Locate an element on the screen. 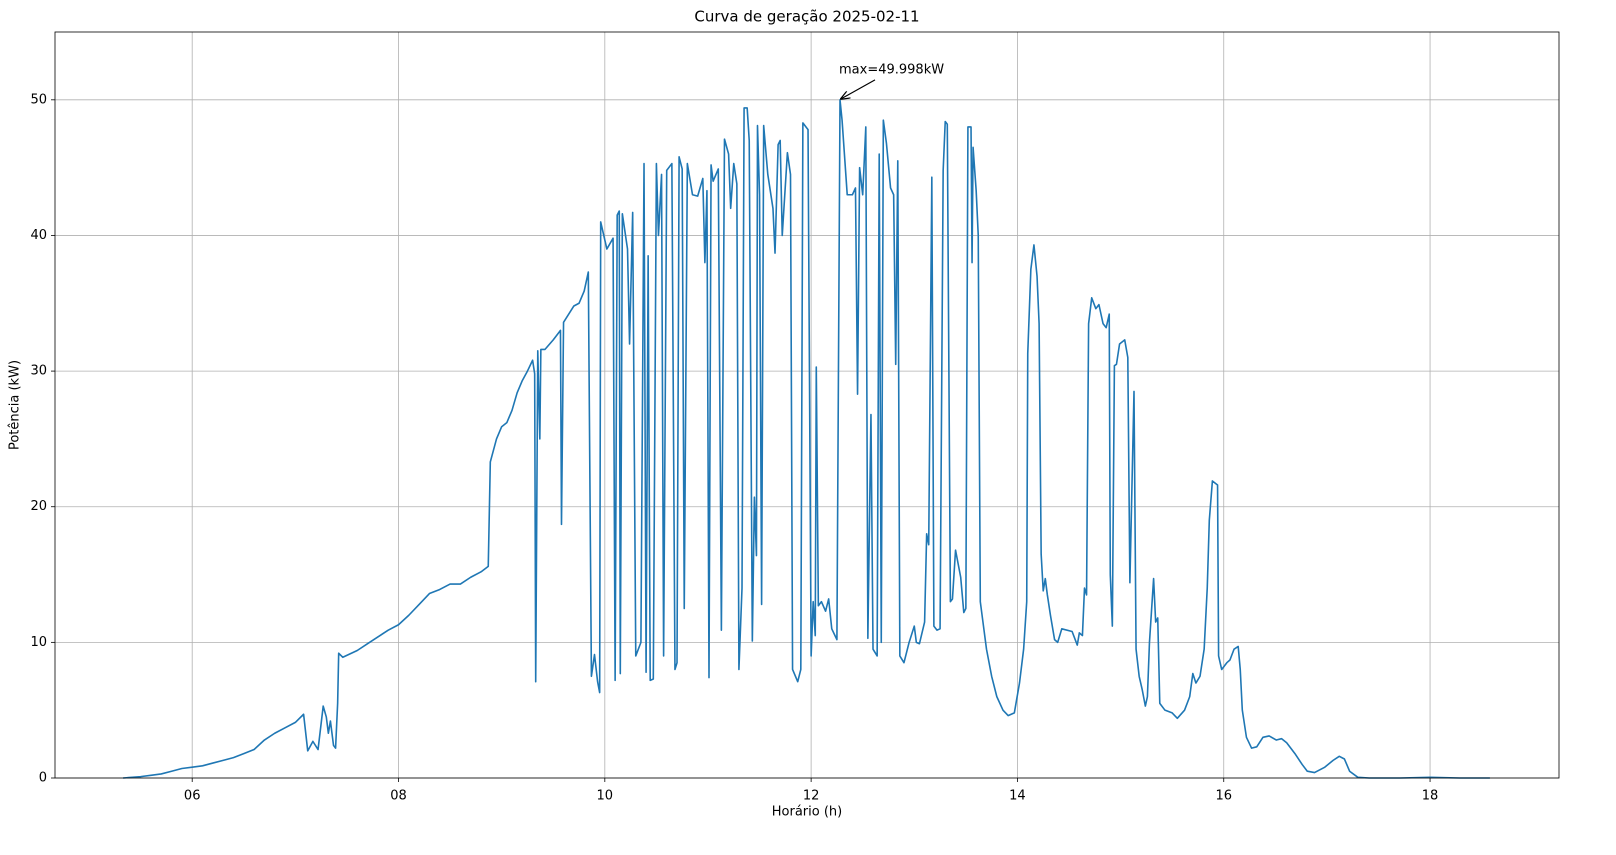 The width and height of the screenshot is (1616, 855). x-tick-label: 18 is located at coordinates (1430, 796).